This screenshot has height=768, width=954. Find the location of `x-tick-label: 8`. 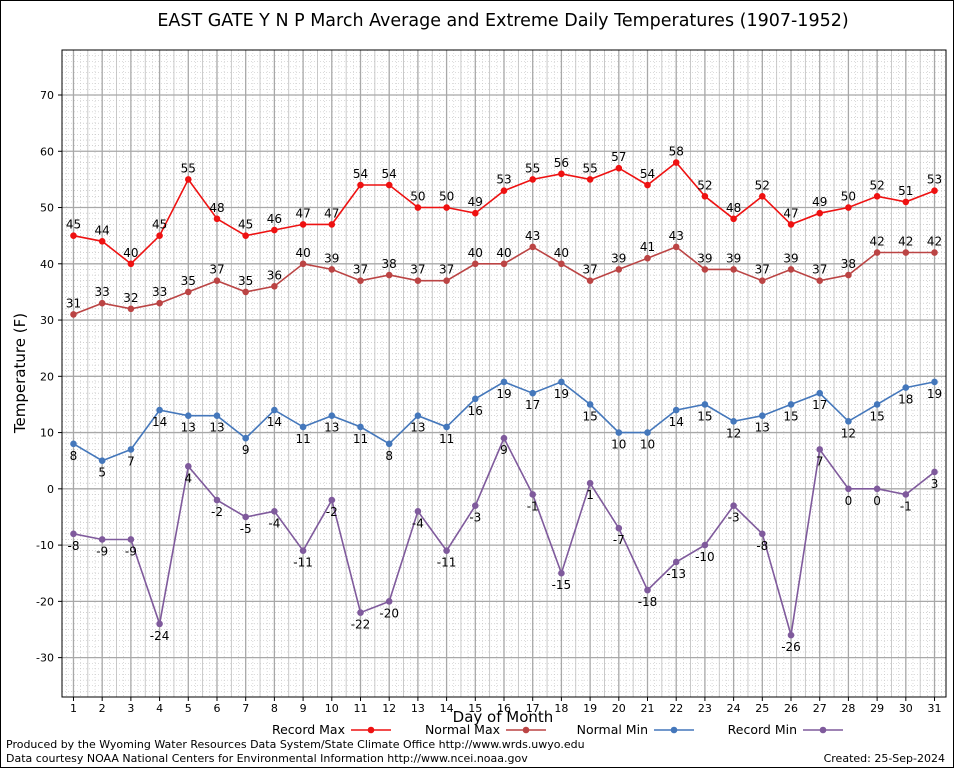

x-tick-label: 8 is located at coordinates (274, 708).